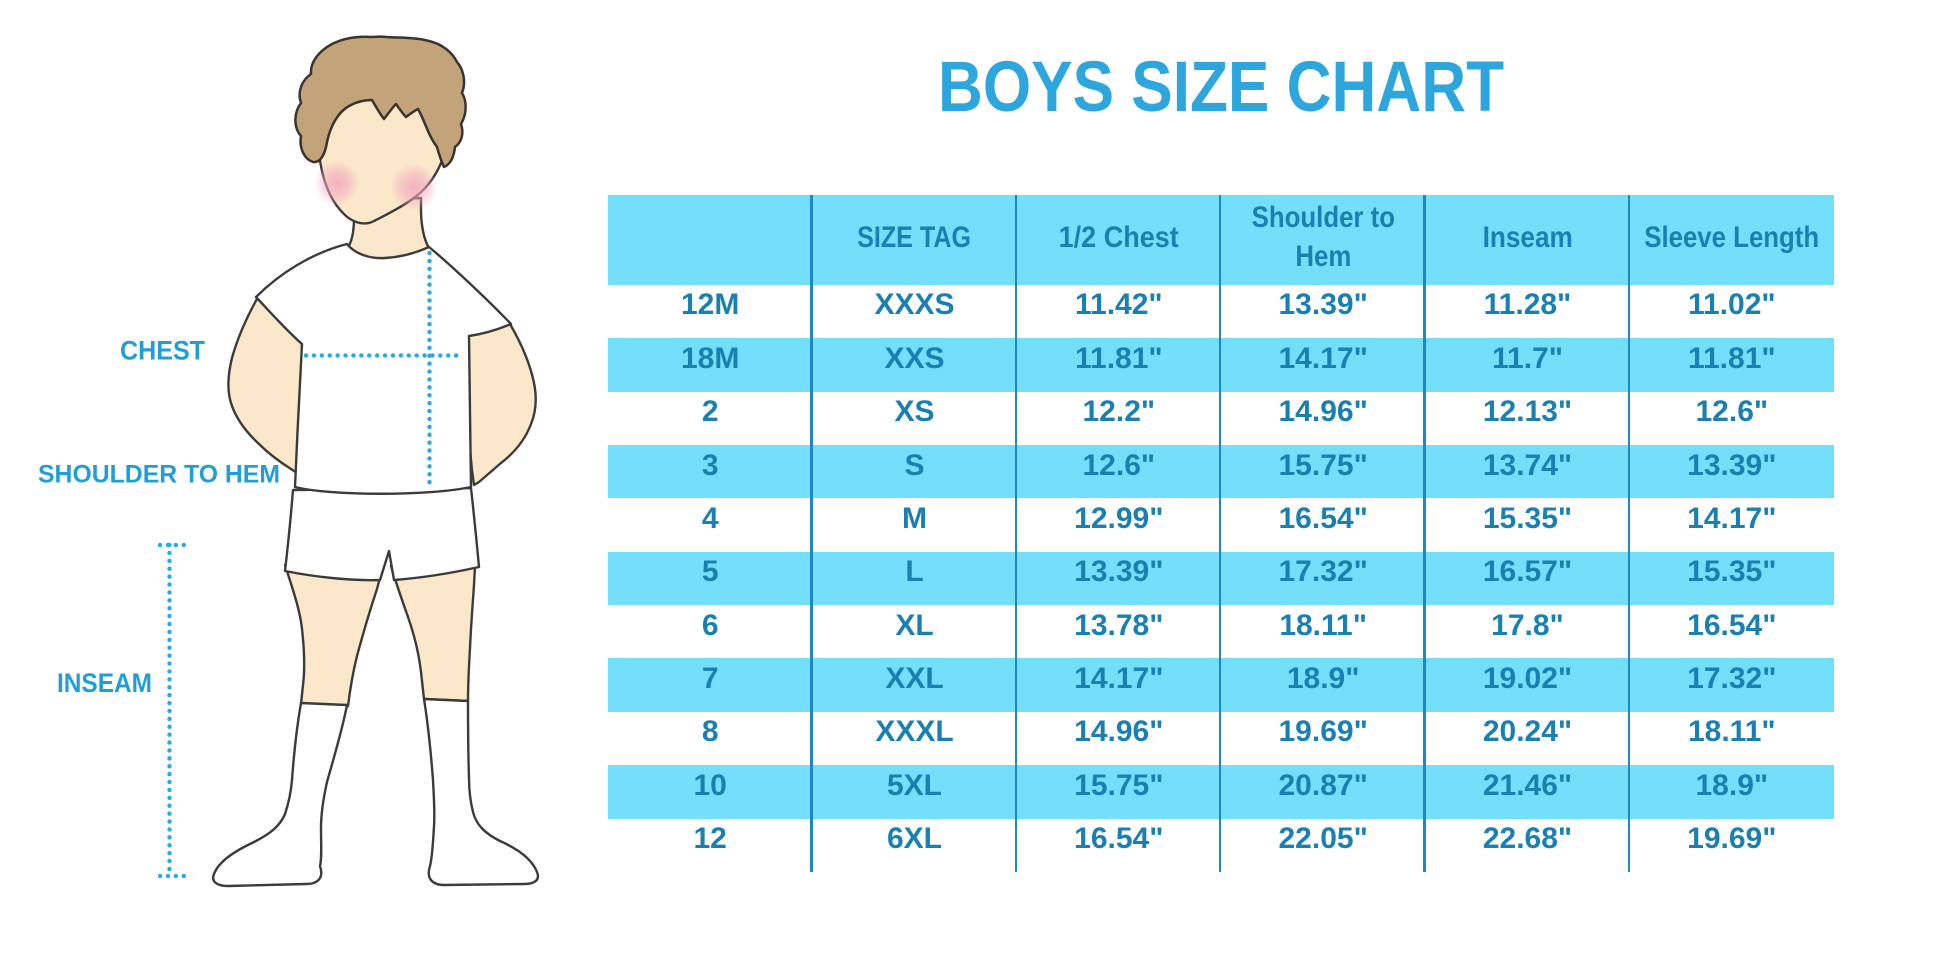  What do you see at coordinates (104, 683) in the screenshot?
I see `svg-text: INSEAM` at bounding box center [104, 683].